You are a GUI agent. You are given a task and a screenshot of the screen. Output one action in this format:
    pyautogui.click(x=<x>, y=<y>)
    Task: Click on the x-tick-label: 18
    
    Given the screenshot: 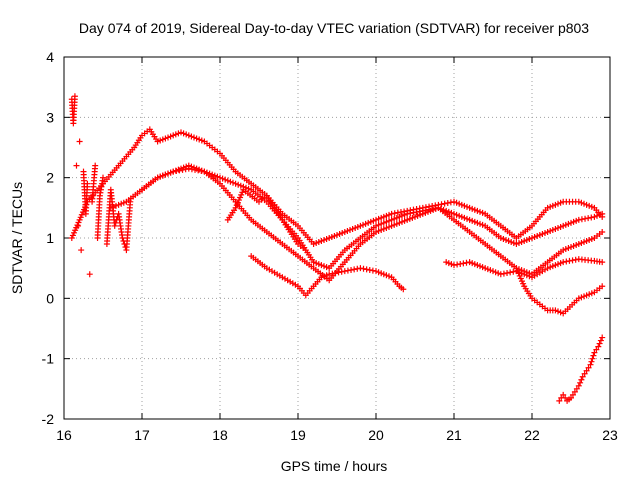 What is the action you would take?
    pyautogui.click(x=220, y=435)
    